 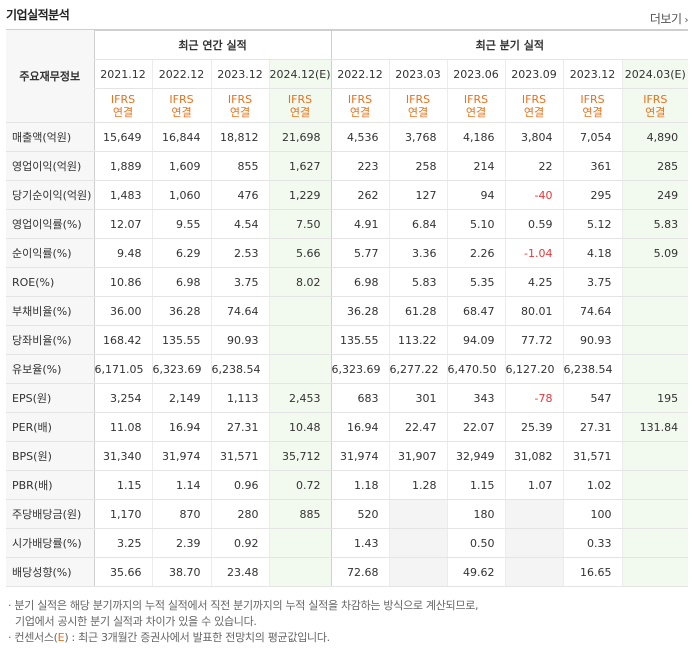 I want to click on table-cell: 5.77, so click(x=360, y=253).